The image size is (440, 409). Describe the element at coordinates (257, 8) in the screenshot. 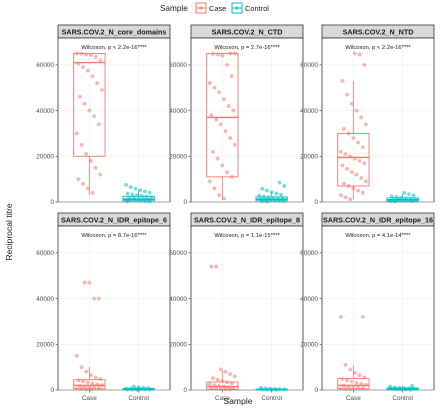

I see `legend-label-control: Control` at that location.